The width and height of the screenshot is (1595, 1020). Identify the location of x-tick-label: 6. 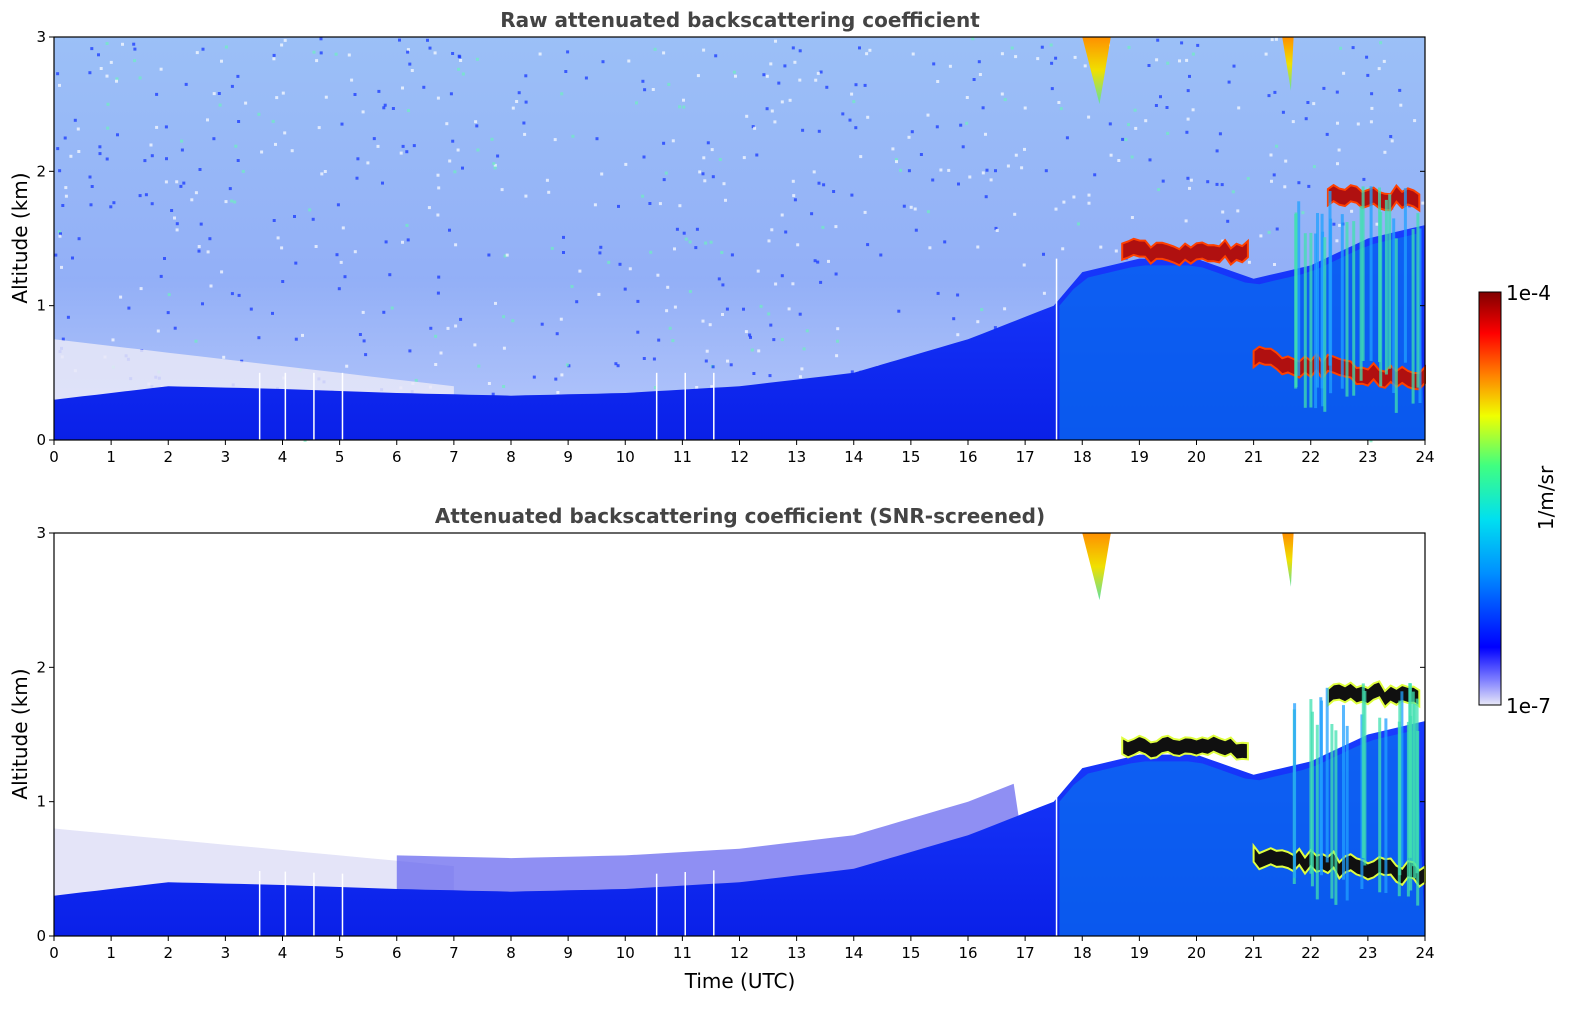
(397, 953).